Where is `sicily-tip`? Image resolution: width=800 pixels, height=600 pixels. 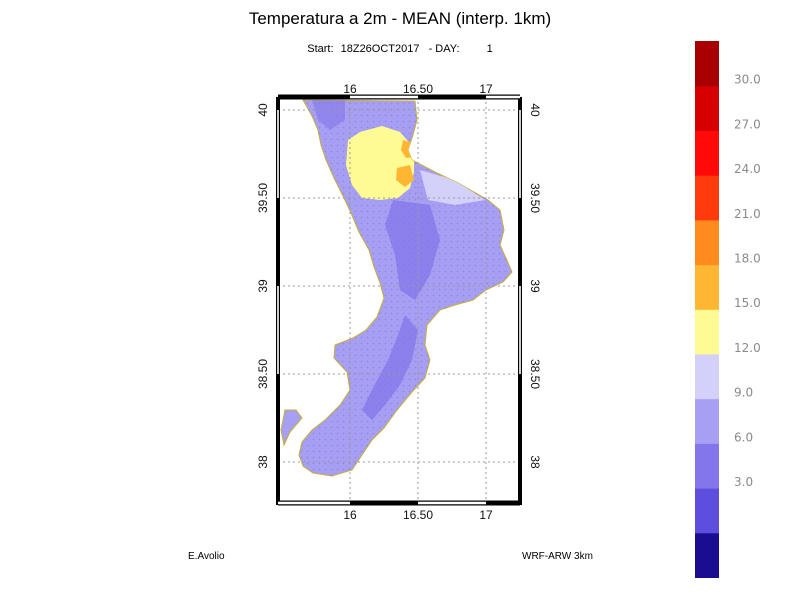
sicily-tip is located at coordinates (291, 428).